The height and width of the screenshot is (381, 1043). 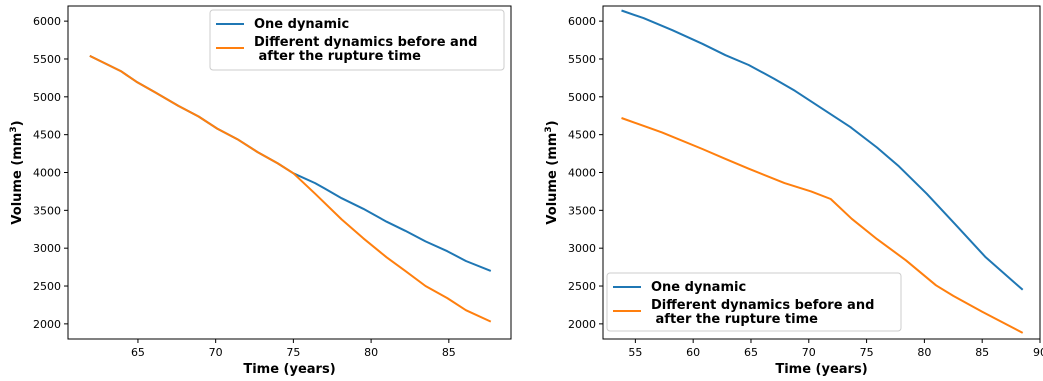 I want to click on x-tick-label: 60, so click(x=693, y=352).